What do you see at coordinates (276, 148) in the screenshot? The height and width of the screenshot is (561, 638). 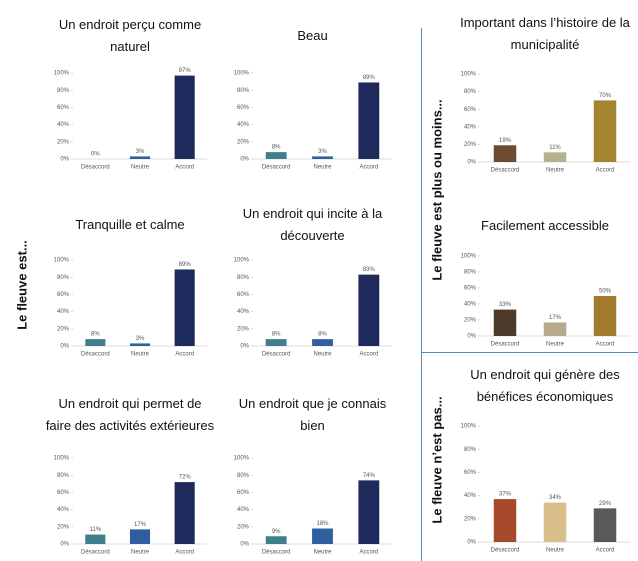 I see `value-label: 8%` at bounding box center [276, 148].